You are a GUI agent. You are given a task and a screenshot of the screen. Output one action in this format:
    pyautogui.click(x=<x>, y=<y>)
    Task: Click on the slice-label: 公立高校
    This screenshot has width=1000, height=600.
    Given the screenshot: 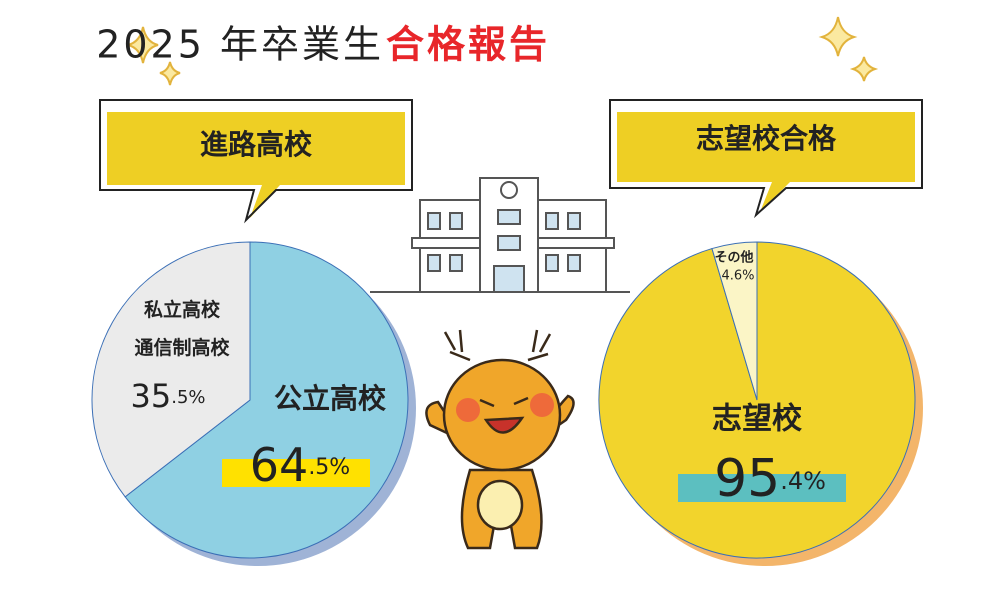 What is the action you would take?
    pyautogui.click(x=330, y=398)
    